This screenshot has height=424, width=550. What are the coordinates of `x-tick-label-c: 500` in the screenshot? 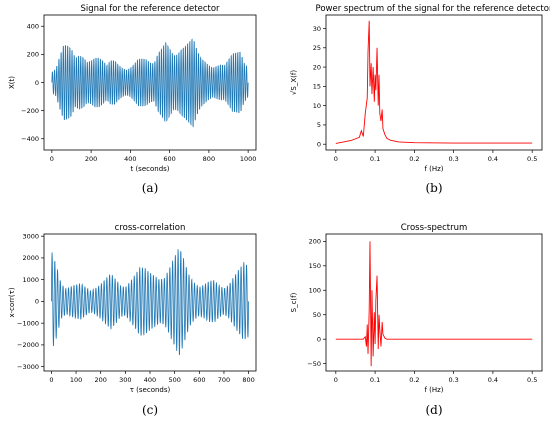 It's located at (174, 380).